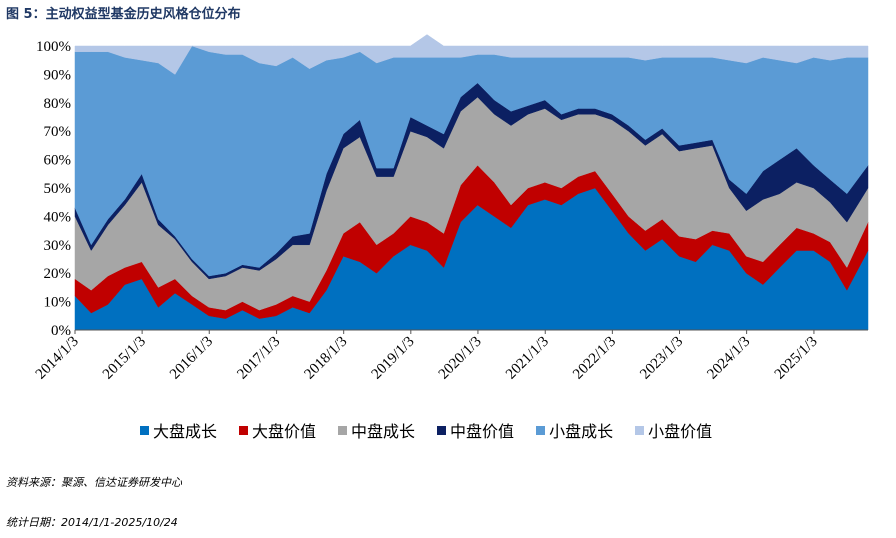 This screenshot has height=538, width=896. What do you see at coordinates (284, 431) in the screenshot?
I see `legend-label: 大盘价值` at bounding box center [284, 431].